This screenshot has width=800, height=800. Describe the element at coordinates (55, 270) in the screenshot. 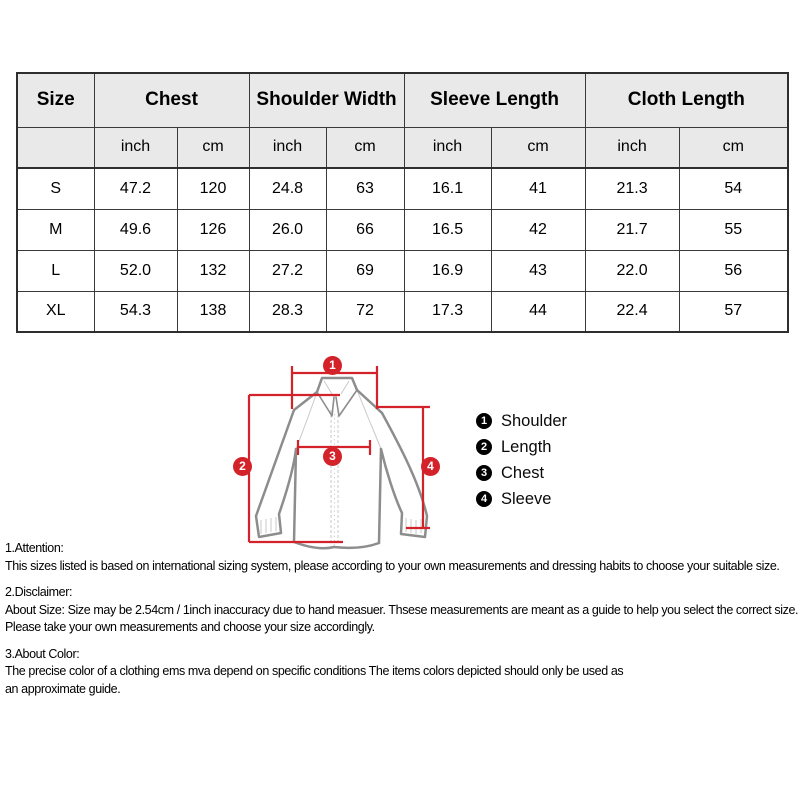

I see `size-label: L` at that location.